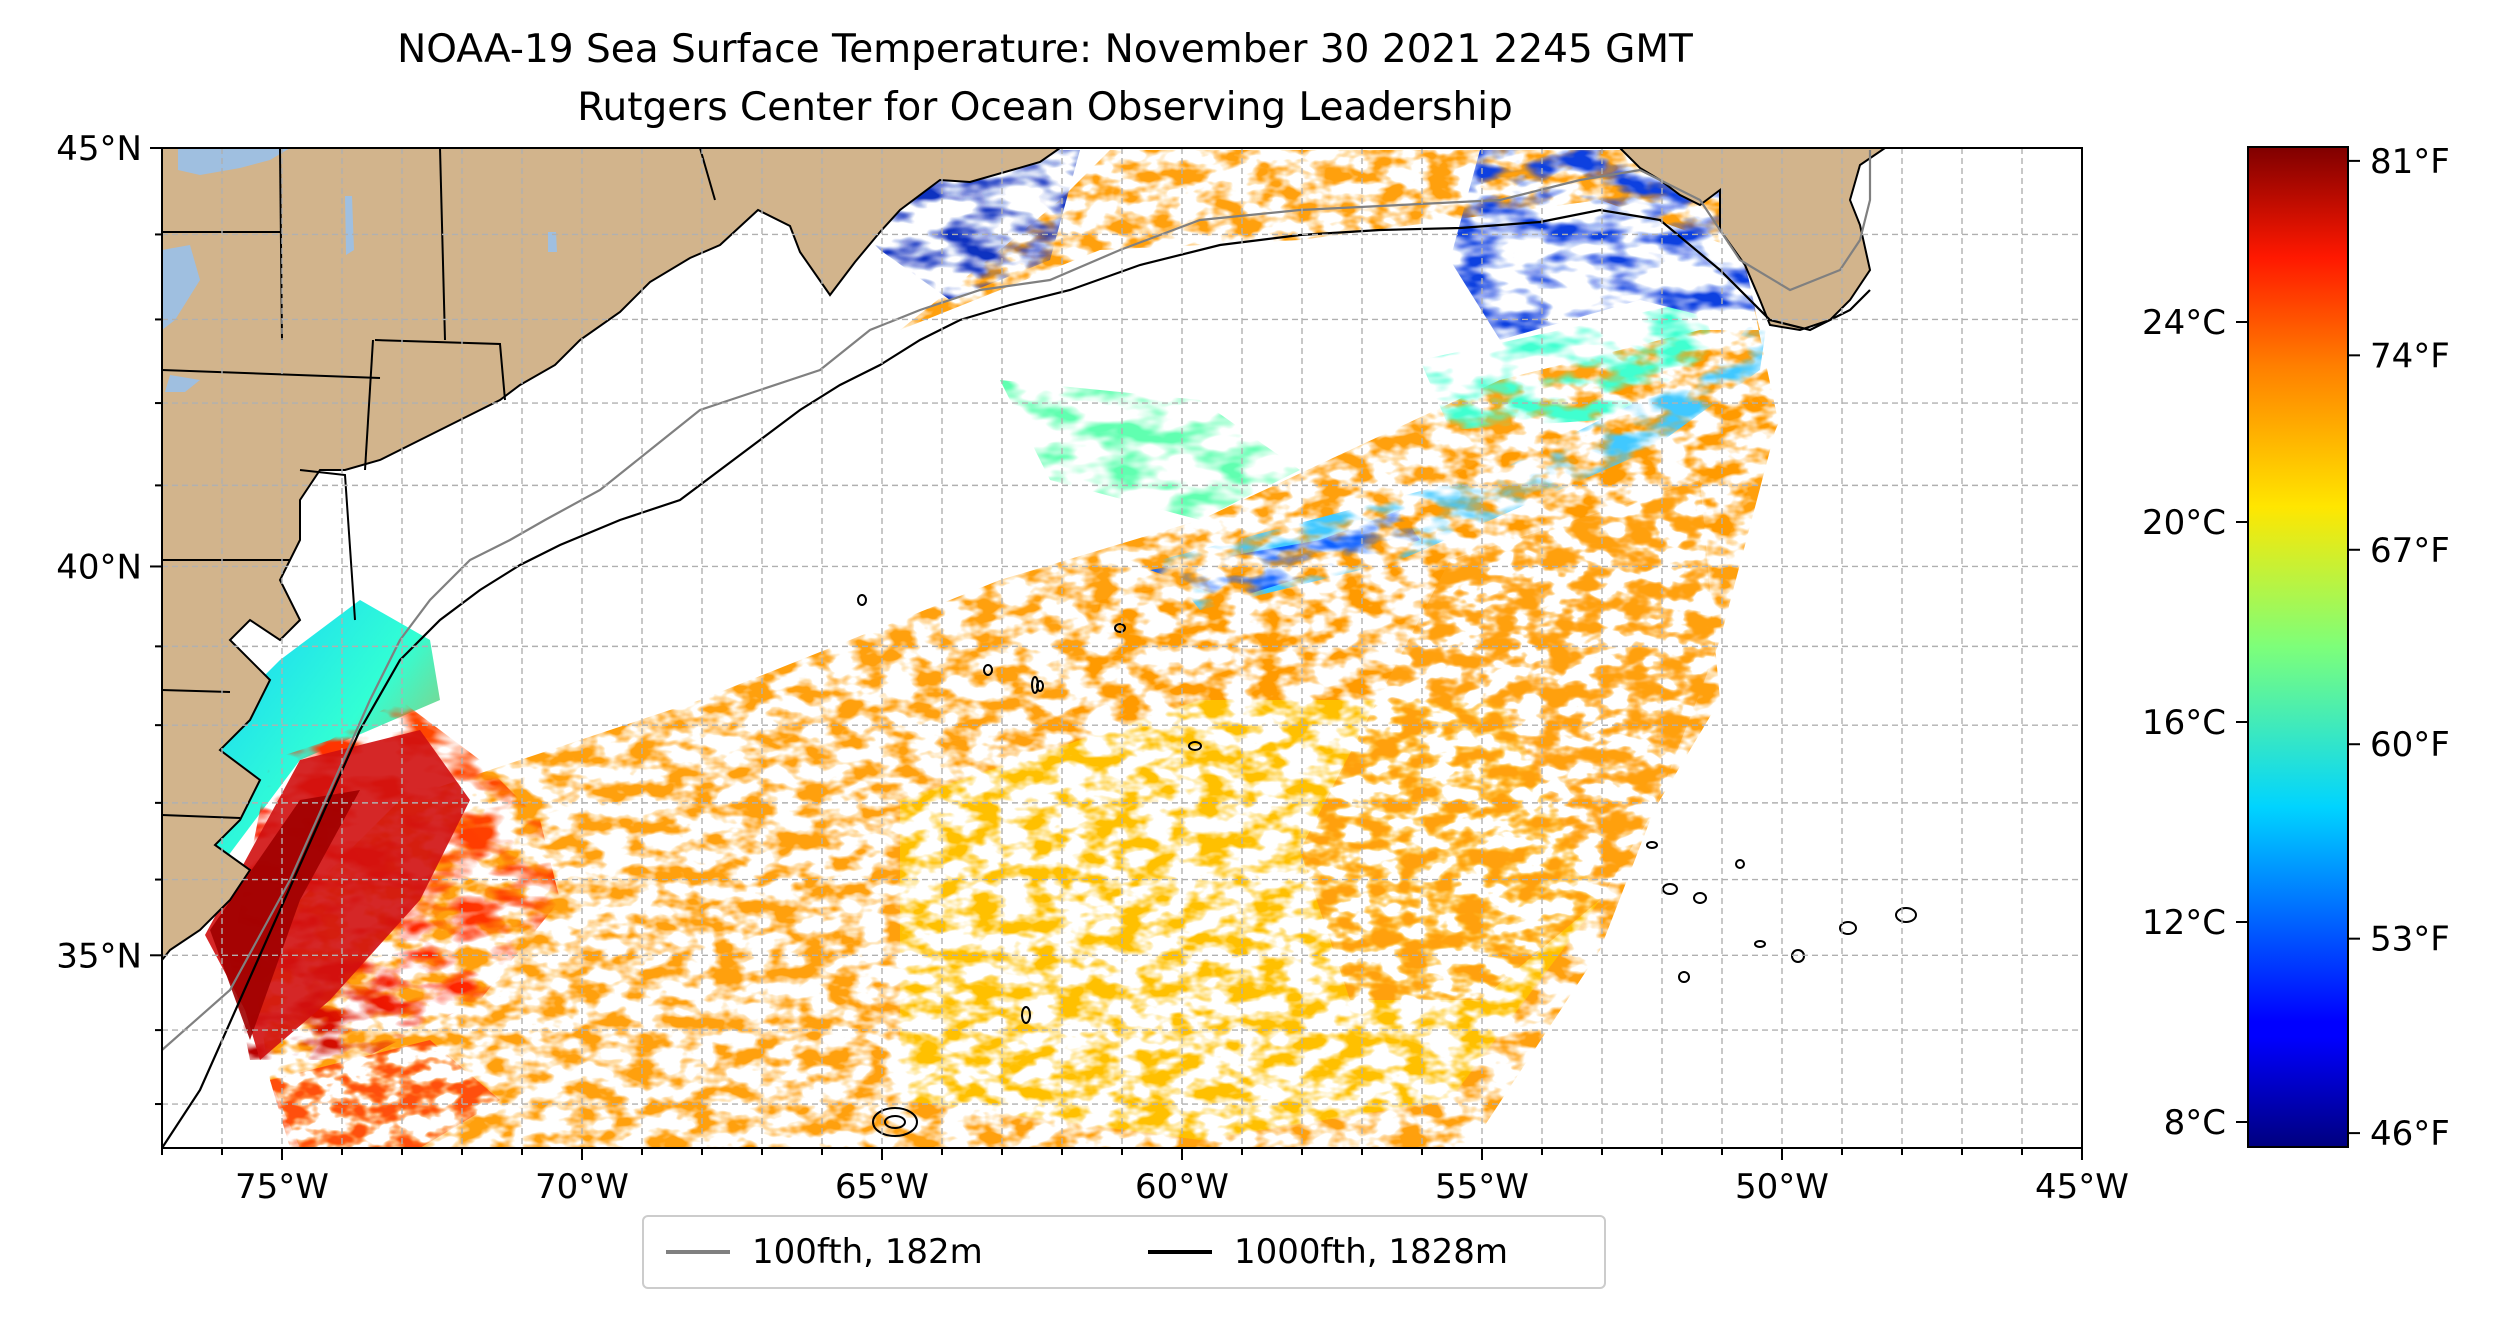 The height and width of the screenshot is (1318, 2502). Describe the element at coordinates (2410, 940) in the screenshot. I see `colorbar-f-label: 53°F` at that location.